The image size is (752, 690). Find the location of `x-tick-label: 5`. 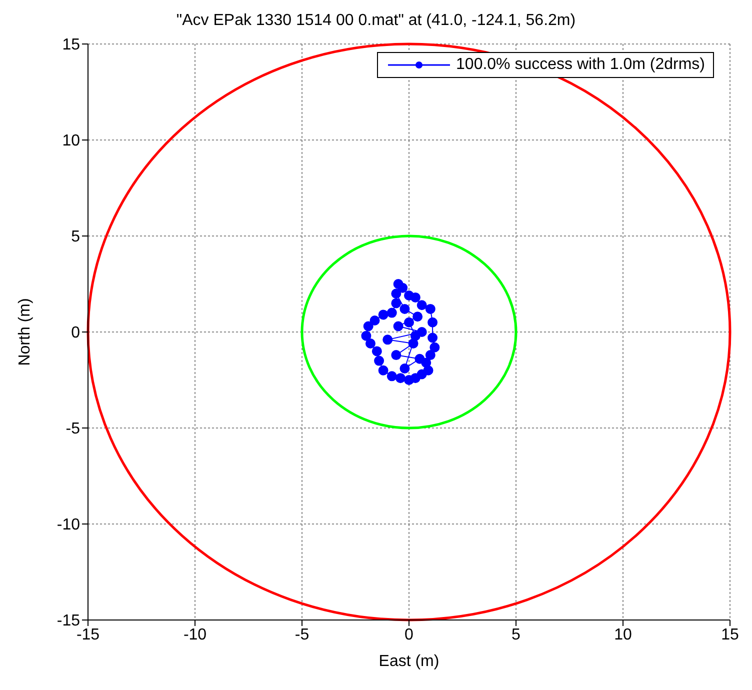

x-tick-label: 5 is located at coordinates (516, 635).